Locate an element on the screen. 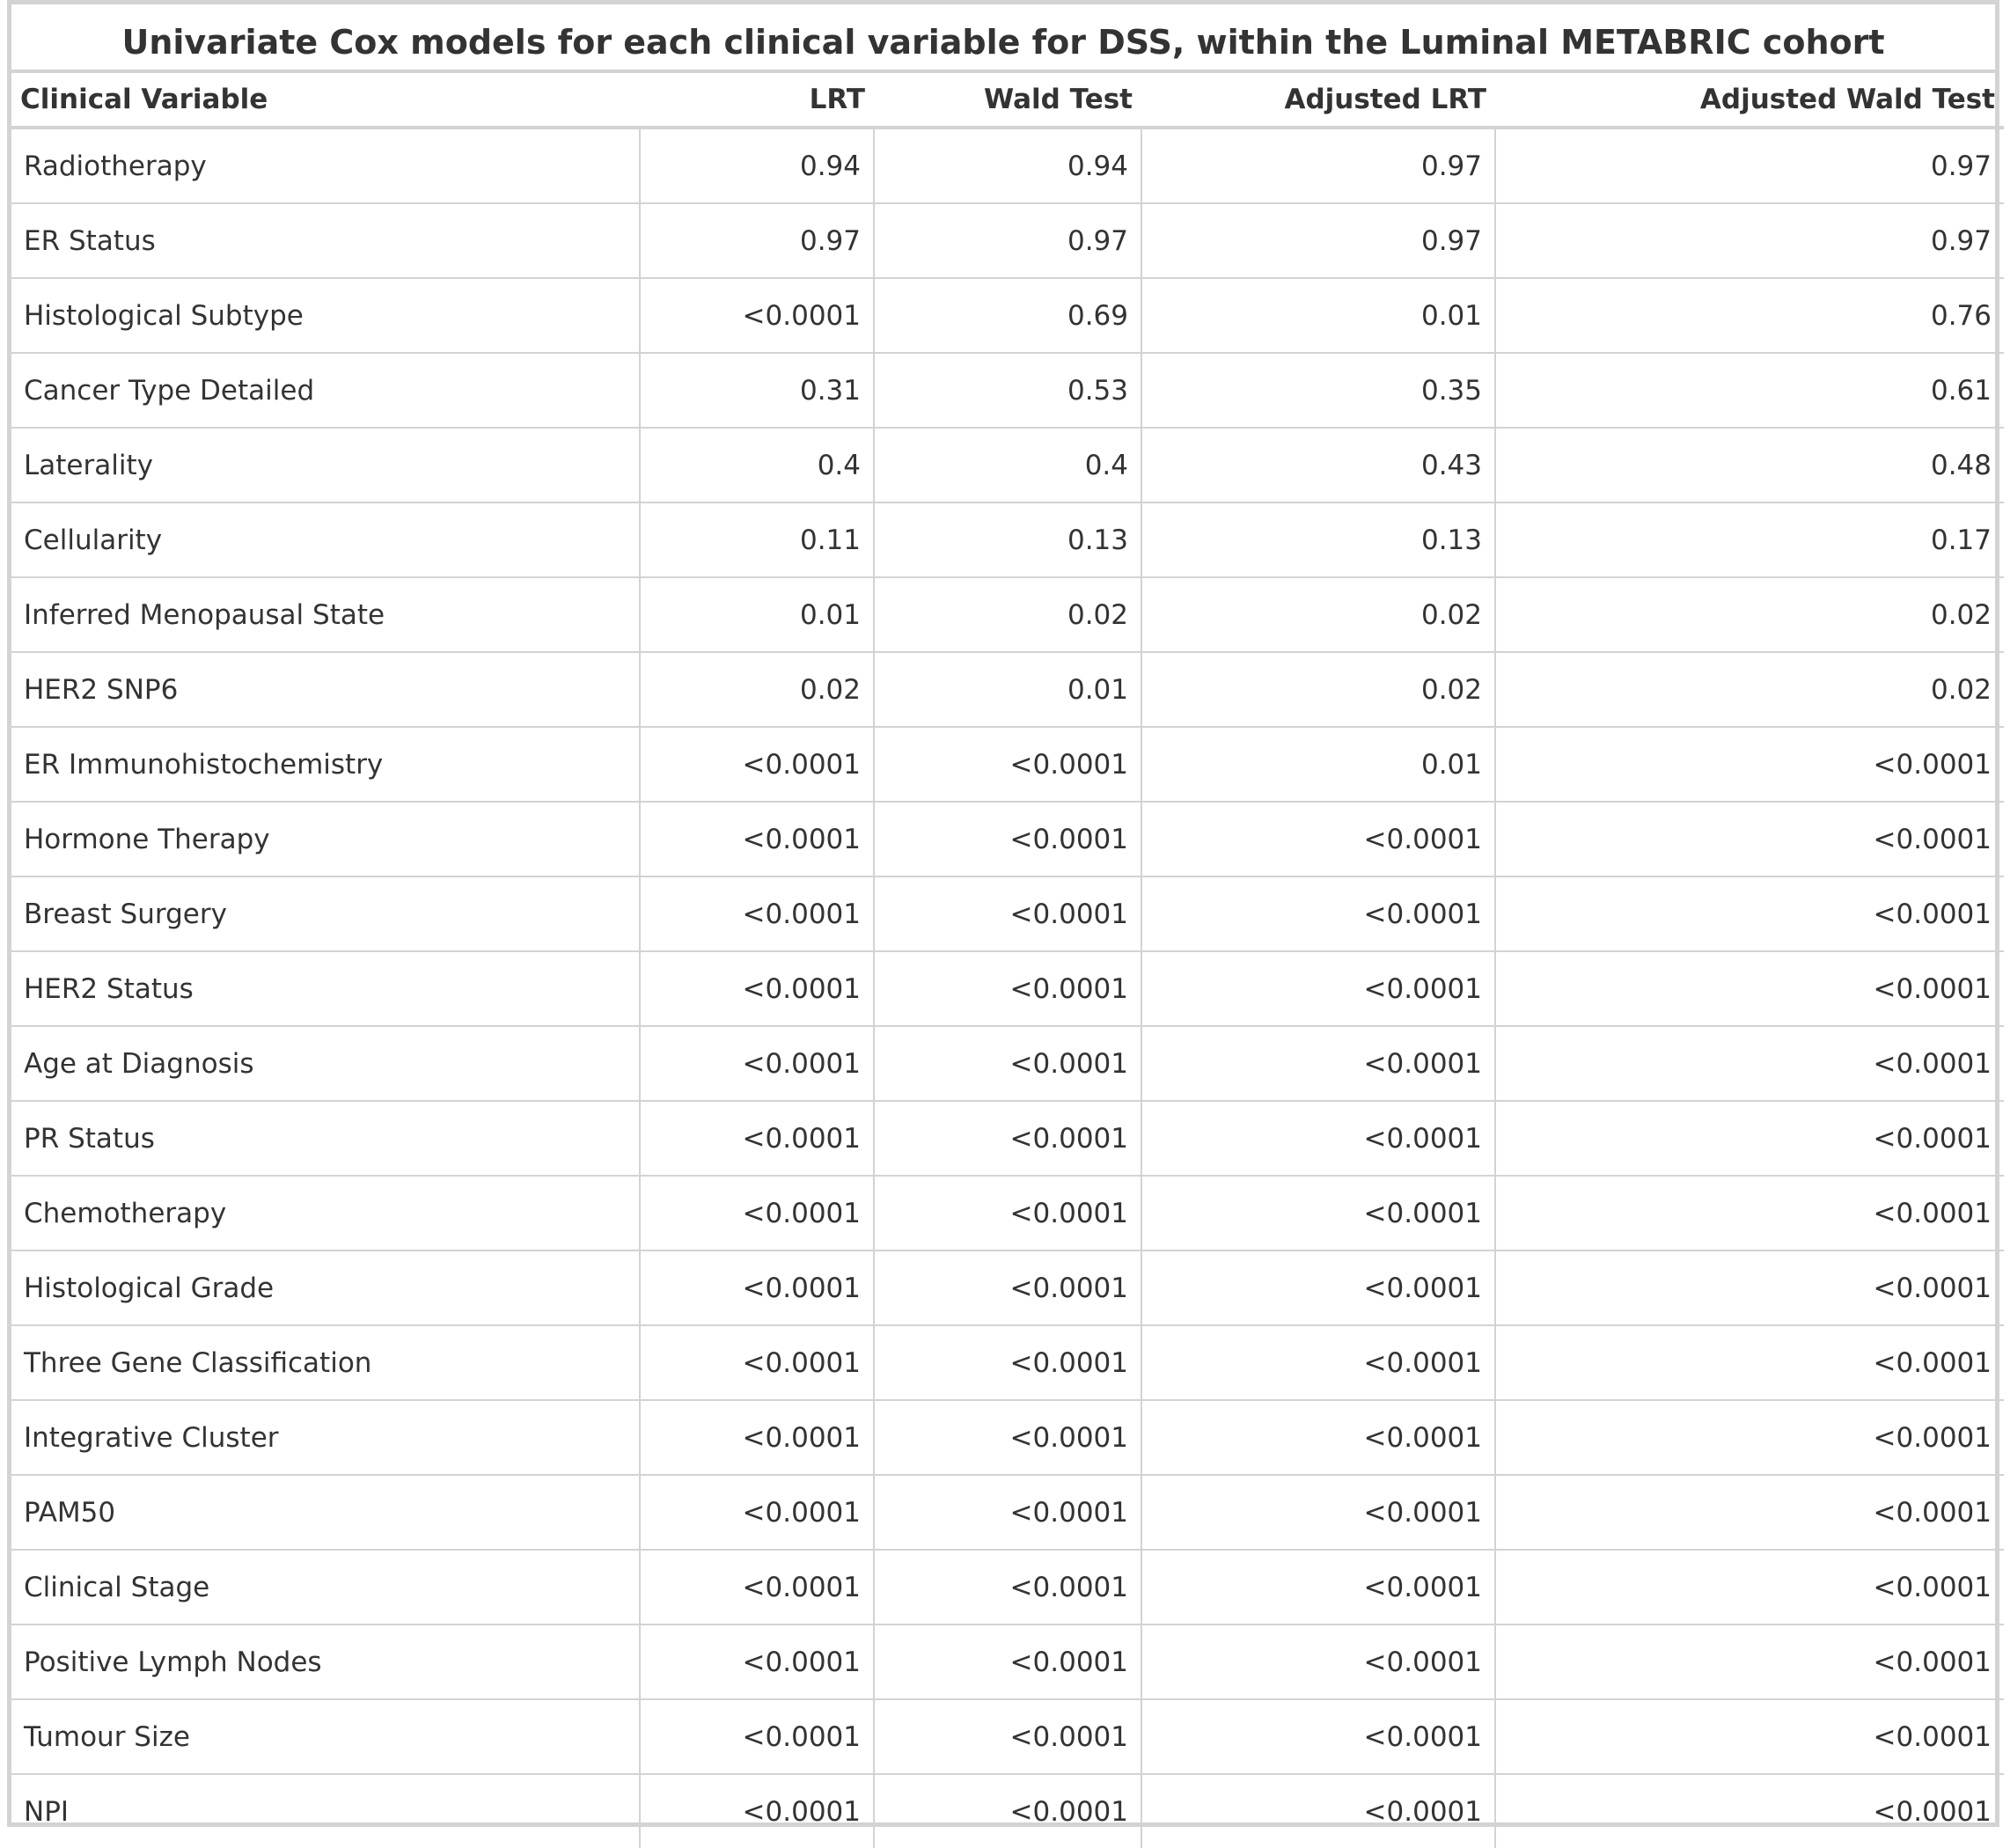 The image size is (2010, 1848). clinical-variable-cell: ER Status is located at coordinates (325, 241).